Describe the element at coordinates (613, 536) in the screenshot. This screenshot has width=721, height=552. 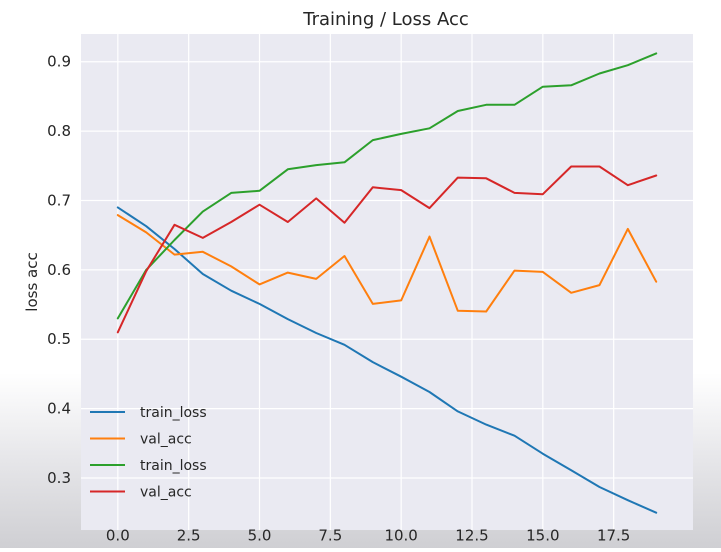
I see `x-tick-label: 17.5` at that location.